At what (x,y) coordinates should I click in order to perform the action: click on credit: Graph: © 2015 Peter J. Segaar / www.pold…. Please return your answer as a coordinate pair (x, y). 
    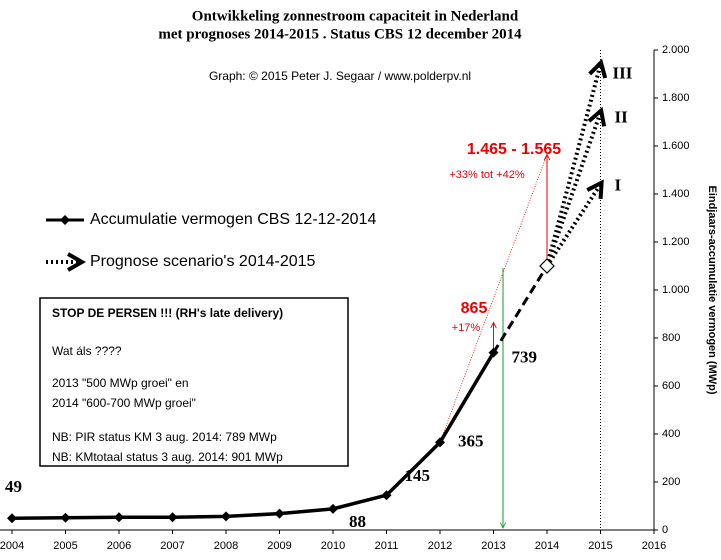
    Looking at the image, I should click on (340, 76).